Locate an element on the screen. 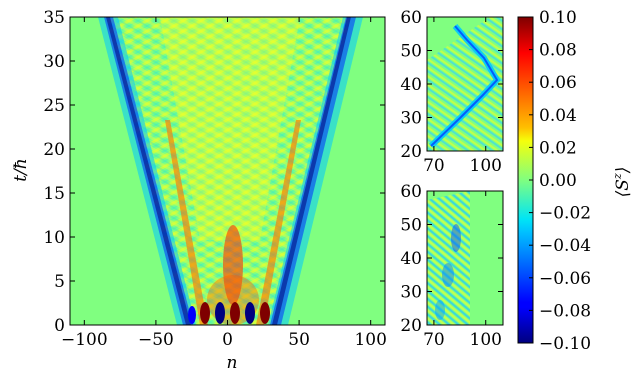 This screenshot has height=375, width=644. main-y-tick-label: 20 is located at coordinates (54, 150).